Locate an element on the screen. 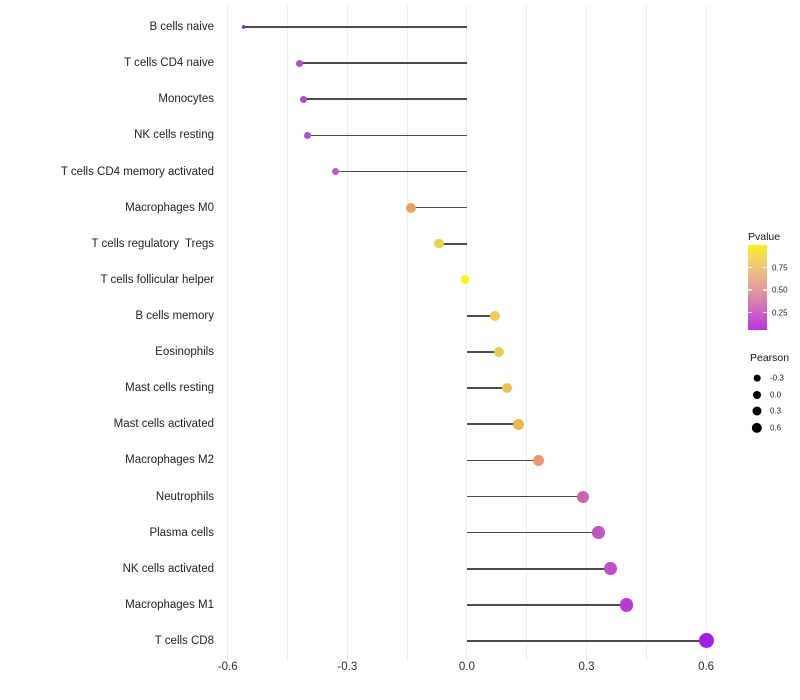 This screenshot has height=700, width=800. x-tick-label: -0.6 is located at coordinates (227, 667).